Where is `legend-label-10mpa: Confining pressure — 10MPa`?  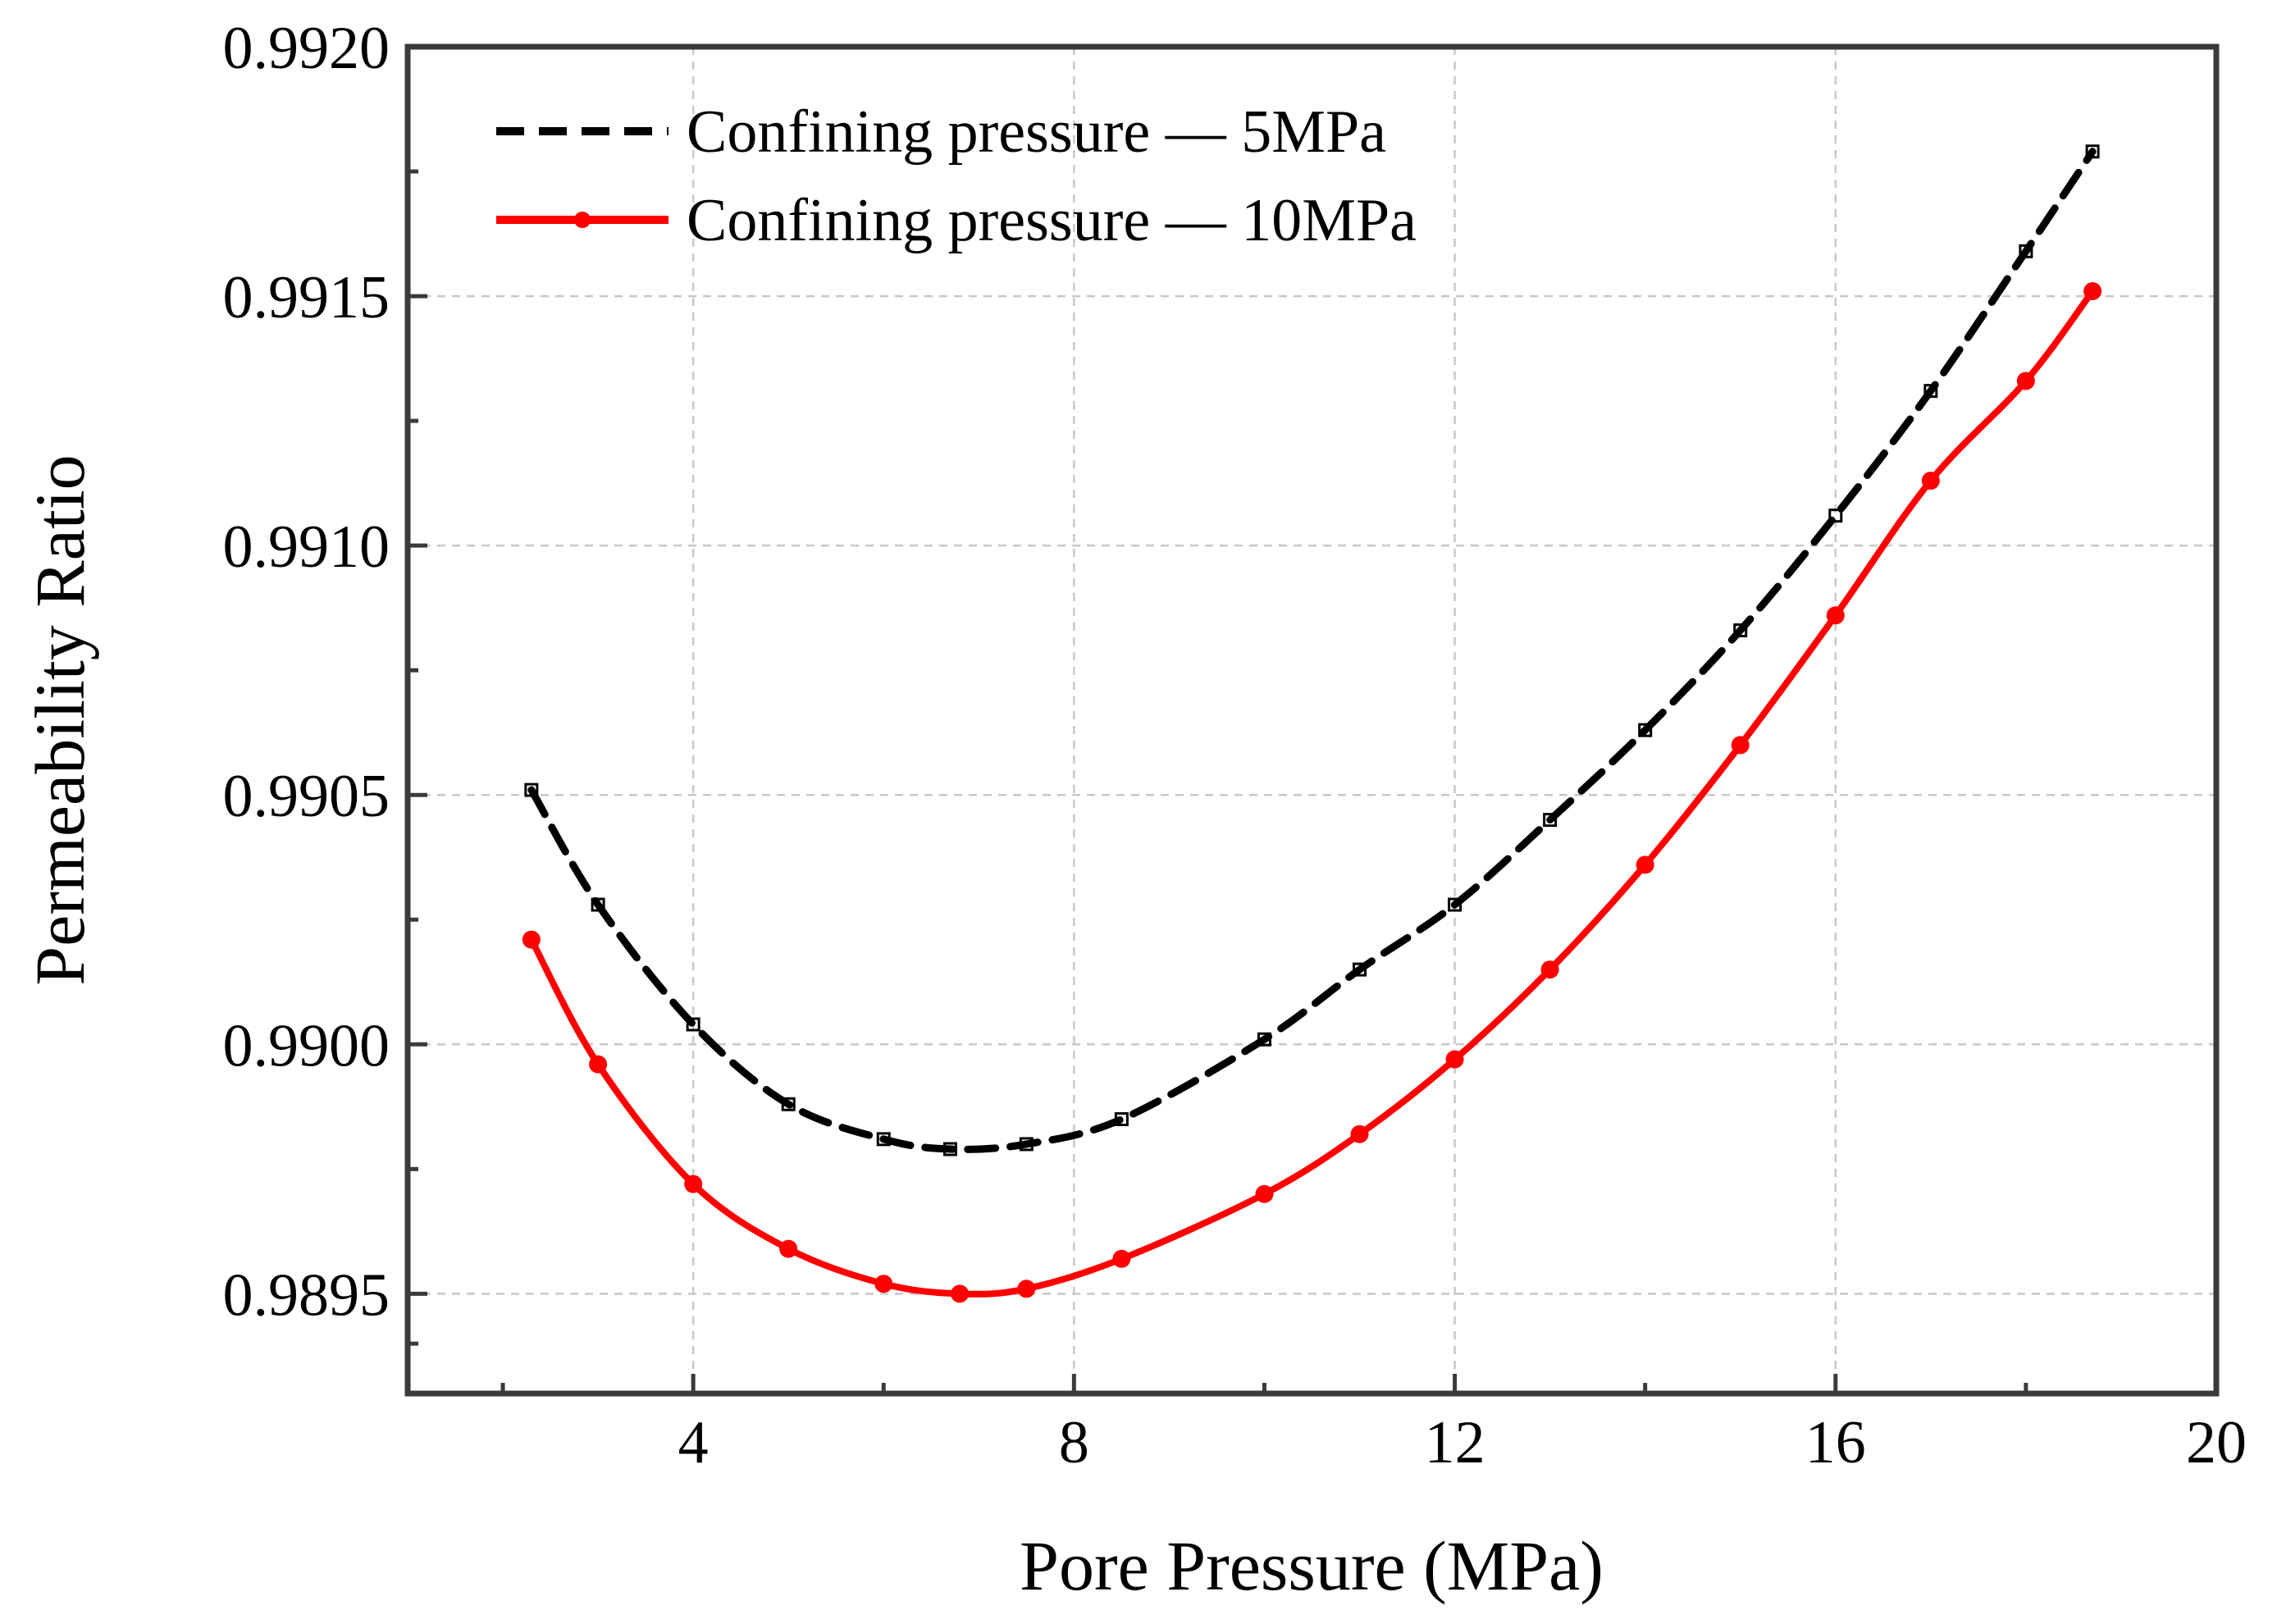
legend-label-10mpa: Confining pressure — 10MPa is located at coordinates (1052, 220).